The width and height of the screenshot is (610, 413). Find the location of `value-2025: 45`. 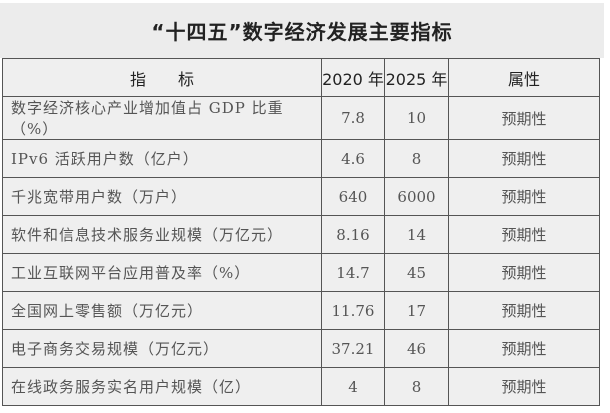

value-2025: 45 is located at coordinates (416, 272).